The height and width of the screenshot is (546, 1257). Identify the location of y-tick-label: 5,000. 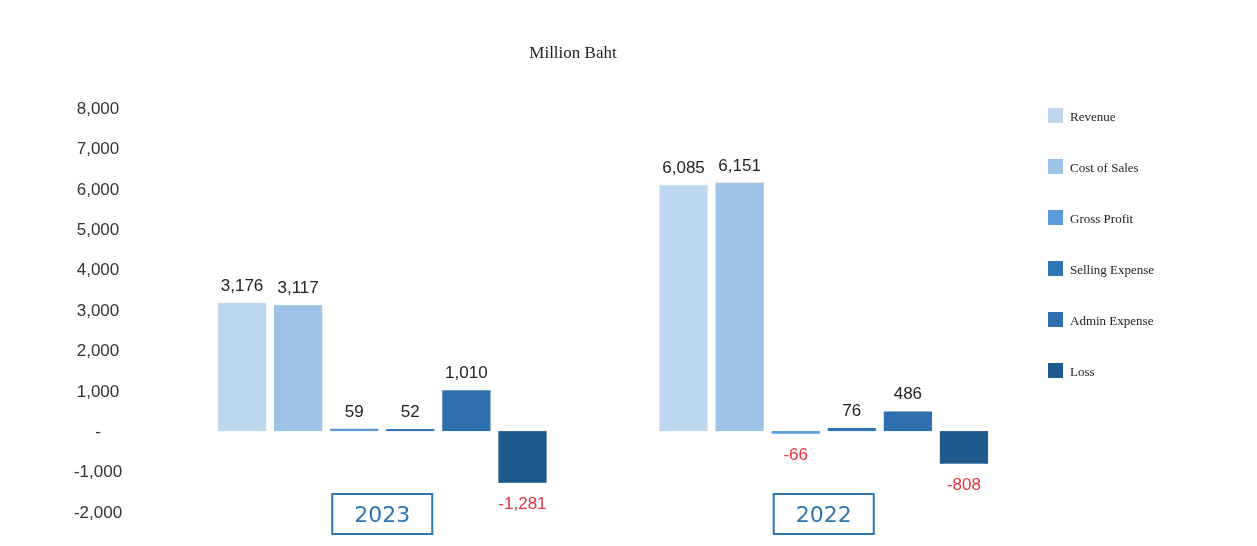
(98, 230).